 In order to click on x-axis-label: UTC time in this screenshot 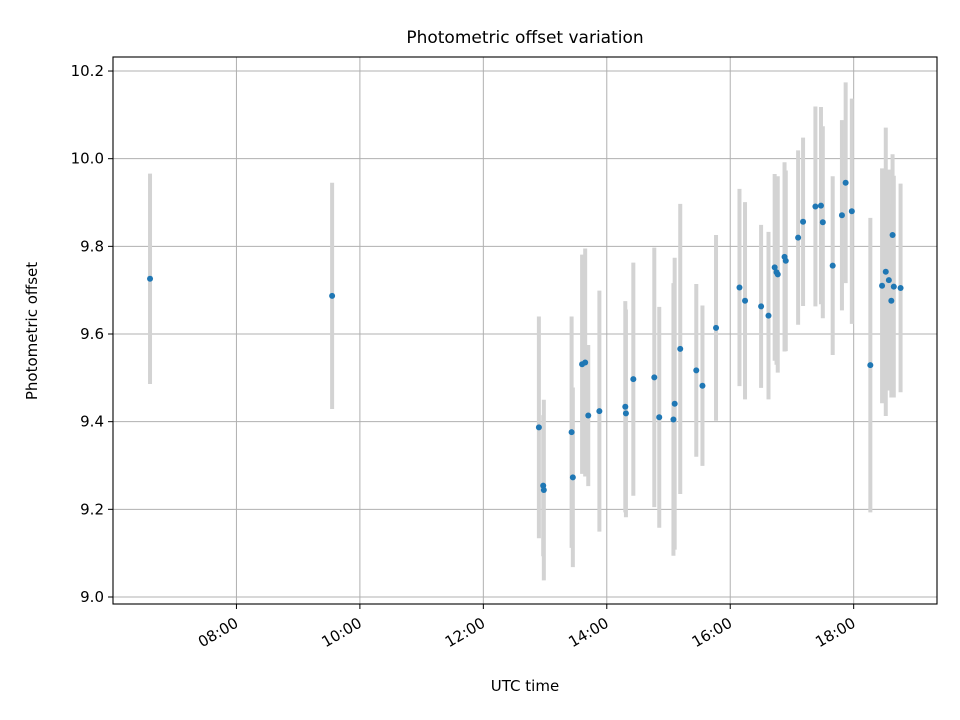, I will do `click(525, 686)`.